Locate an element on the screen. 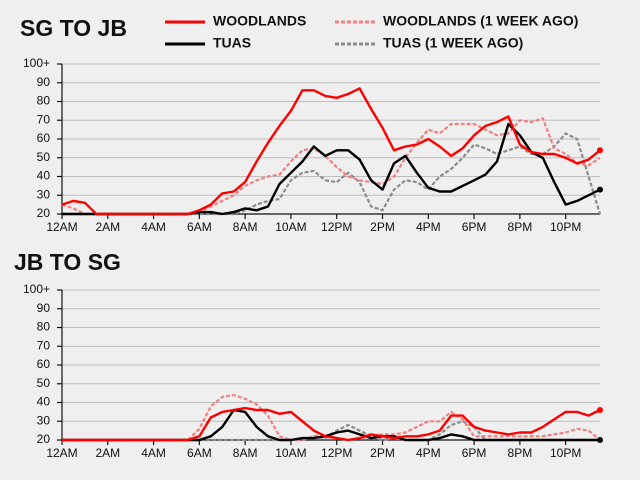  legend-label: TUAS is located at coordinates (232, 43).